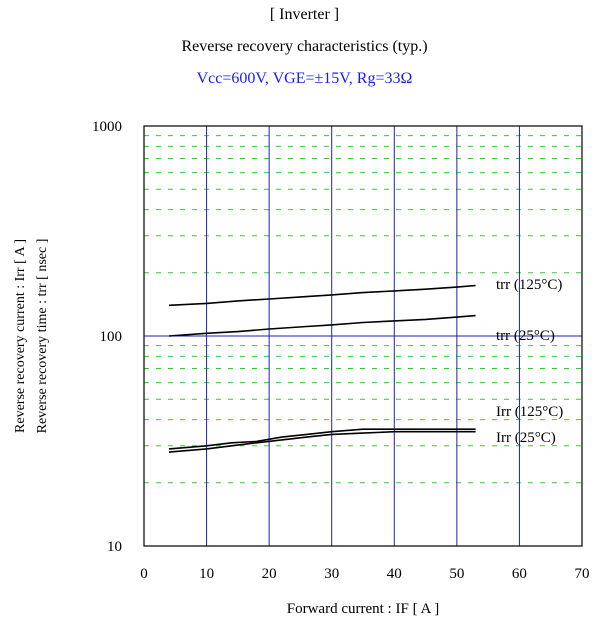 This screenshot has height=624, width=609. I want to click on y-tick-label: 100, so click(111, 337).